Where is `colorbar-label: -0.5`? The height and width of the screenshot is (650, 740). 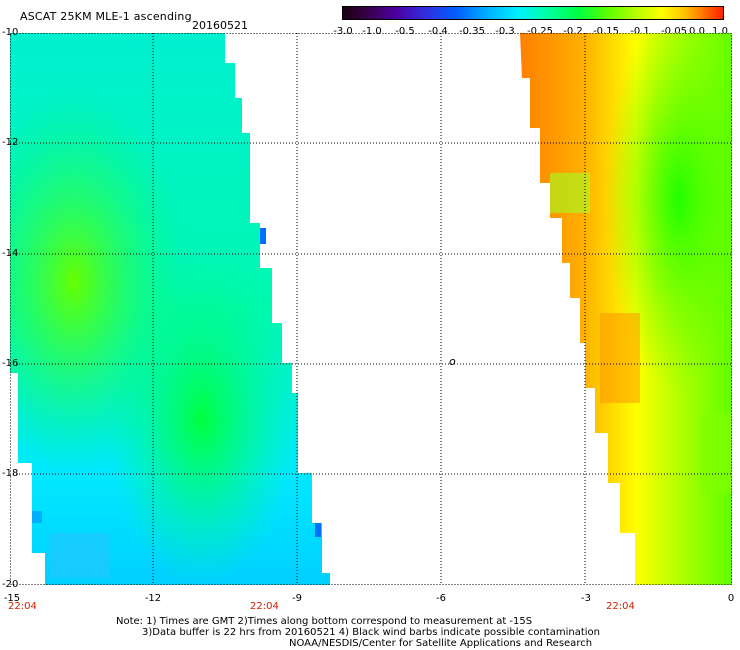 colorbar-label: -0.5 is located at coordinates (405, 31).